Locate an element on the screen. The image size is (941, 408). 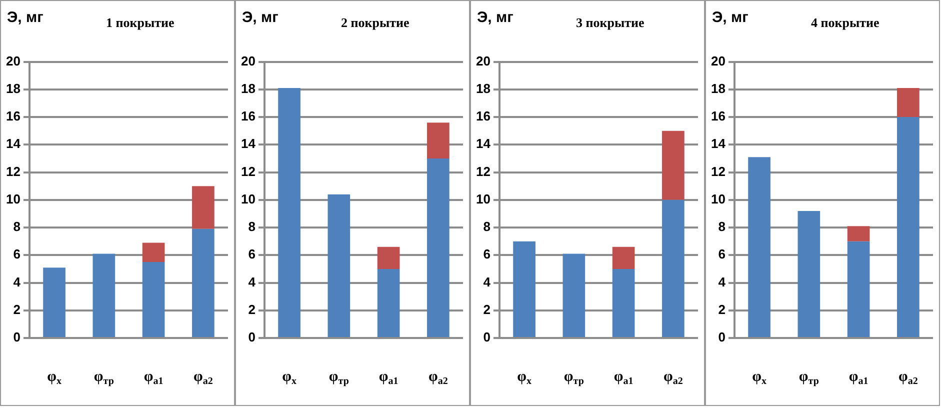
chart-title: 1 покрытие is located at coordinates (140, 23).